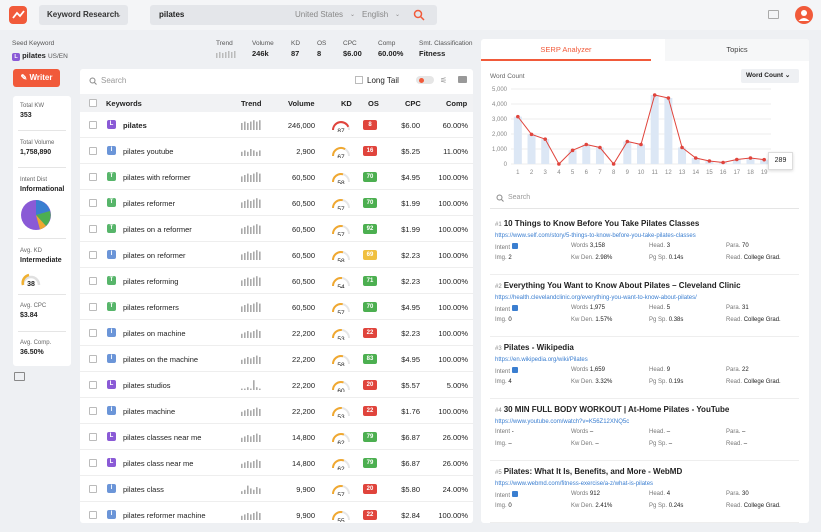 Image resolution: width=821 pixels, height=532 pixels. What do you see at coordinates (135, 125) in the screenshot?
I see `keyword-link: pilates` at bounding box center [135, 125].